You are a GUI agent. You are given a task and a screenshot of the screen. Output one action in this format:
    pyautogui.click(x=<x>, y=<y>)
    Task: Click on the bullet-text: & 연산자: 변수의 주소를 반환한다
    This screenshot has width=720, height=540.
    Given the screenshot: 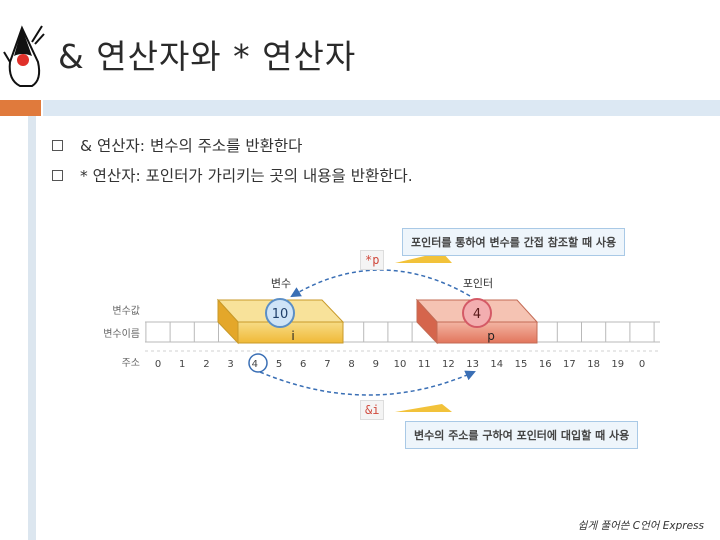 What is the action you would take?
    pyautogui.click(x=191, y=146)
    